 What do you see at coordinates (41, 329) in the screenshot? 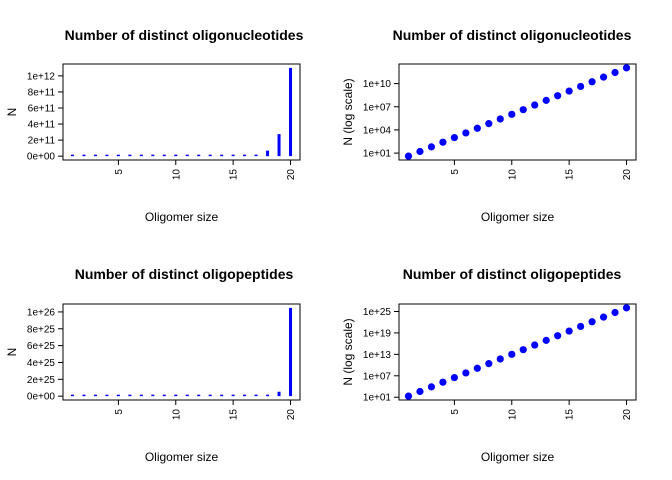
I see `y-tick-label: 8e+25` at bounding box center [41, 329].